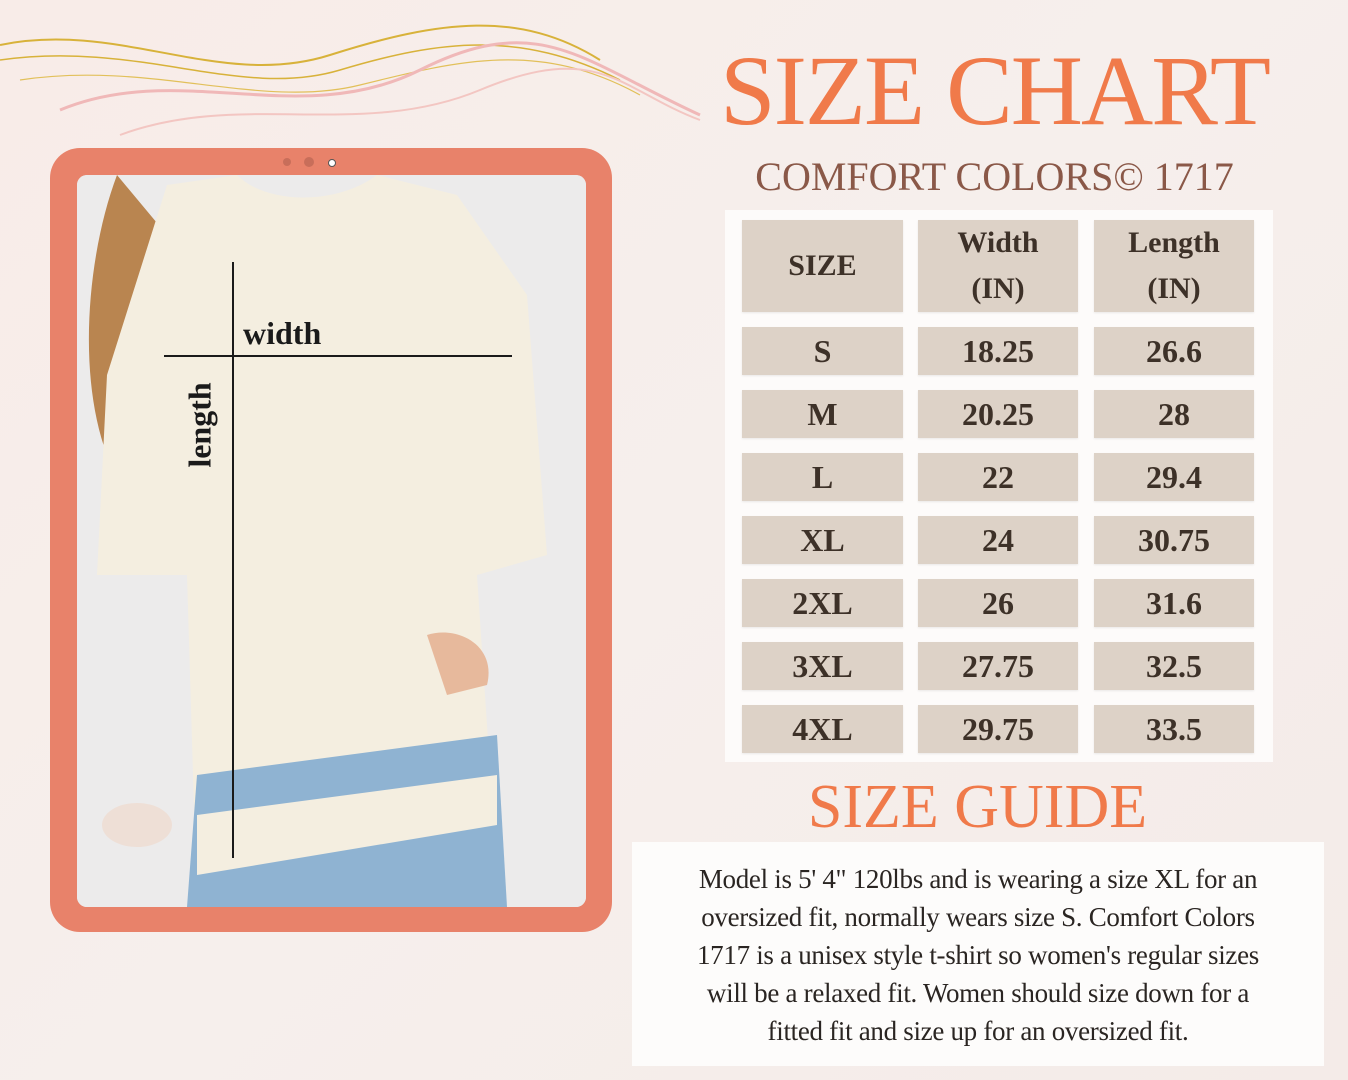 The image size is (1348, 1080). What do you see at coordinates (350, 80) in the screenshot?
I see `decorative-waves` at bounding box center [350, 80].